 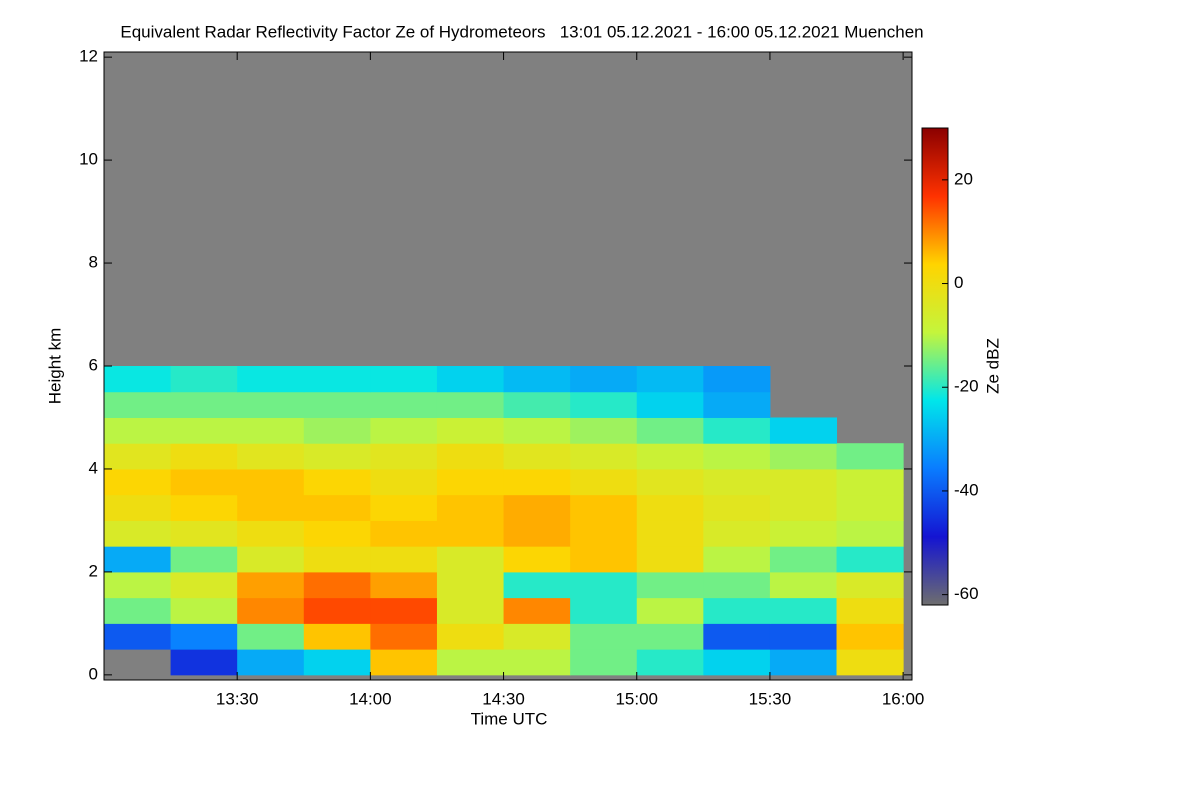 What do you see at coordinates (935, 366) in the screenshot?
I see `colorbar` at bounding box center [935, 366].